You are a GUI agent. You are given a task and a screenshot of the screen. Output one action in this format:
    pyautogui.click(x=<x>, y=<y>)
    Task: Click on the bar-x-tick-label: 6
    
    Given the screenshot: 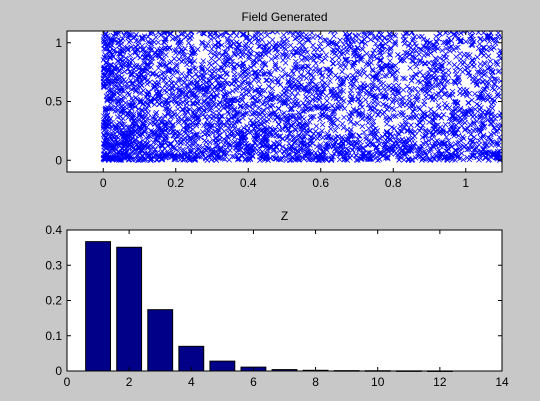 What is the action you would take?
    pyautogui.click(x=253, y=382)
    